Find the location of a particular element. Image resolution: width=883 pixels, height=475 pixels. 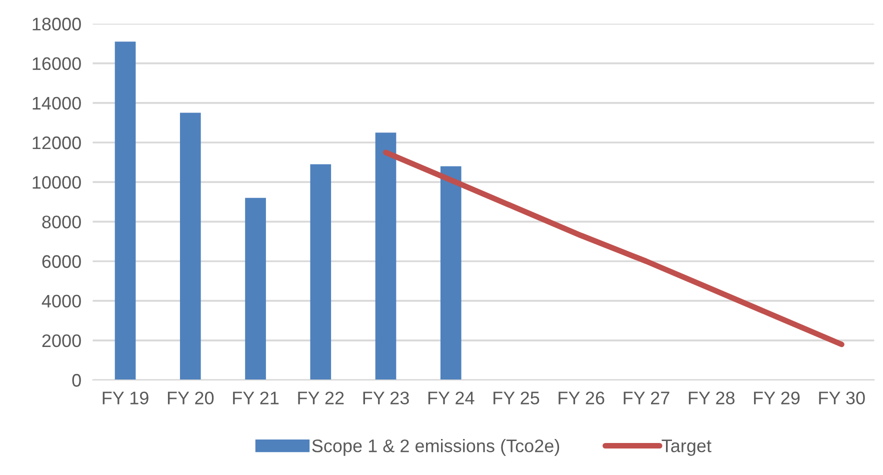

x-tick-label: FY 29 is located at coordinates (777, 398).